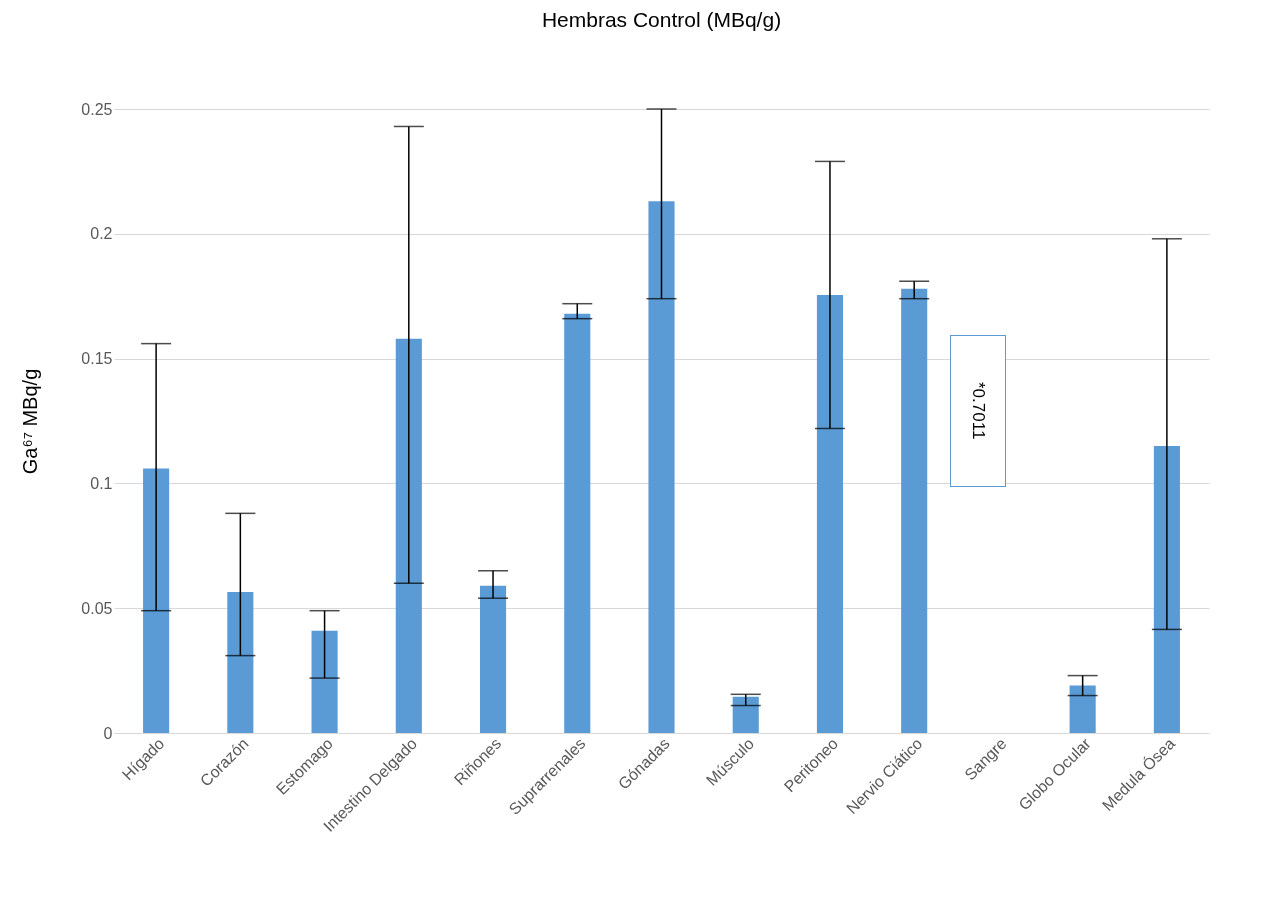 This screenshot has height=913, width=1265. I want to click on y-tick-label: 0.2, so click(101, 234).